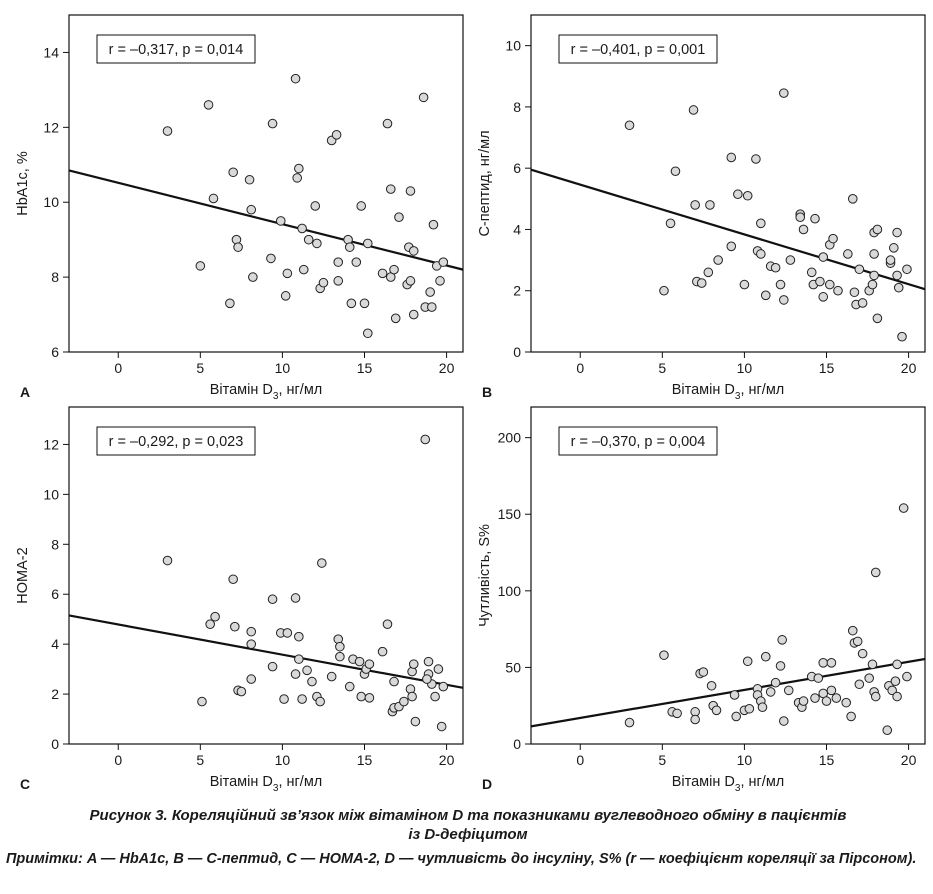 The width and height of the screenshot is (933, 894). I want to click on x-tick-label: 10, so click(745, 760).